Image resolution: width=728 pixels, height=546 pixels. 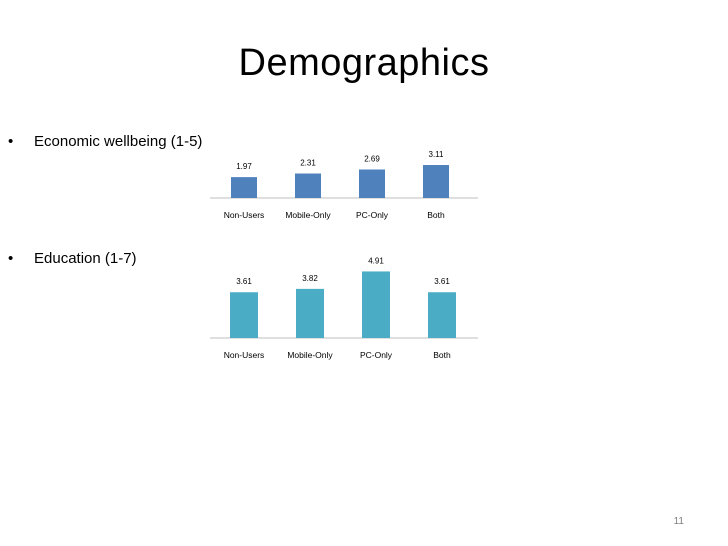 I want to click on bullet-text: Economic wellbeing (1-5), so click(x=118, y=141).